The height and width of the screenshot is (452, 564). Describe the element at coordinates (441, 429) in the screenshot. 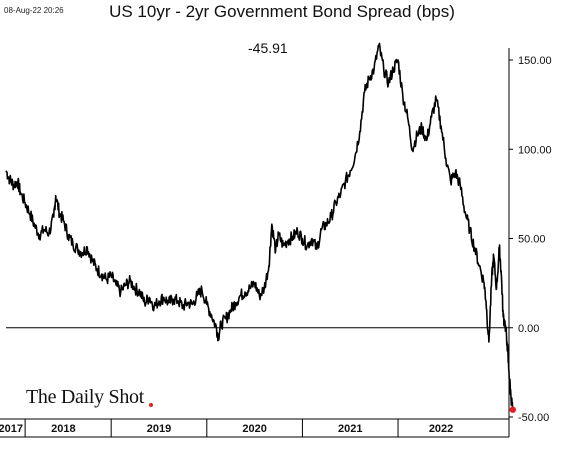

I see `x-tick-label: 2022` at that location.